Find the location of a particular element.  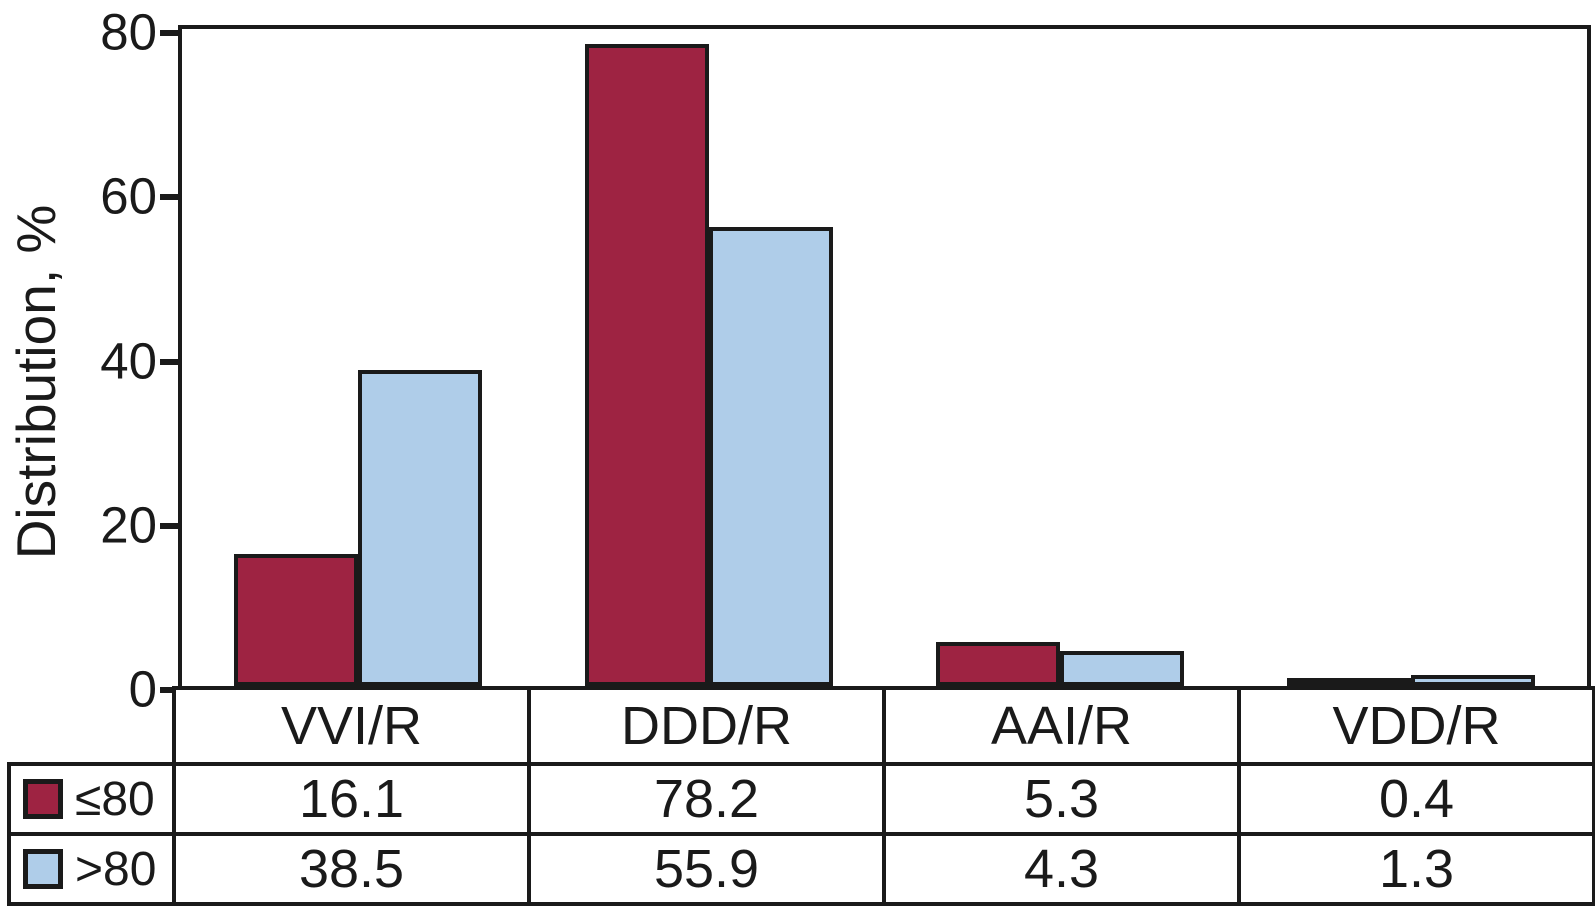

y-tick-label-60: 60 is located at coordinates (128, 196).